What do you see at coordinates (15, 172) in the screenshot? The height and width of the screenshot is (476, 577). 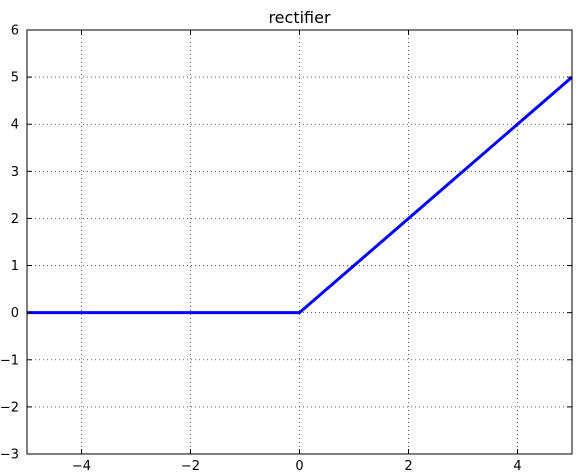 I see `y-tick-label: 3` at bounding box center [15, 172].